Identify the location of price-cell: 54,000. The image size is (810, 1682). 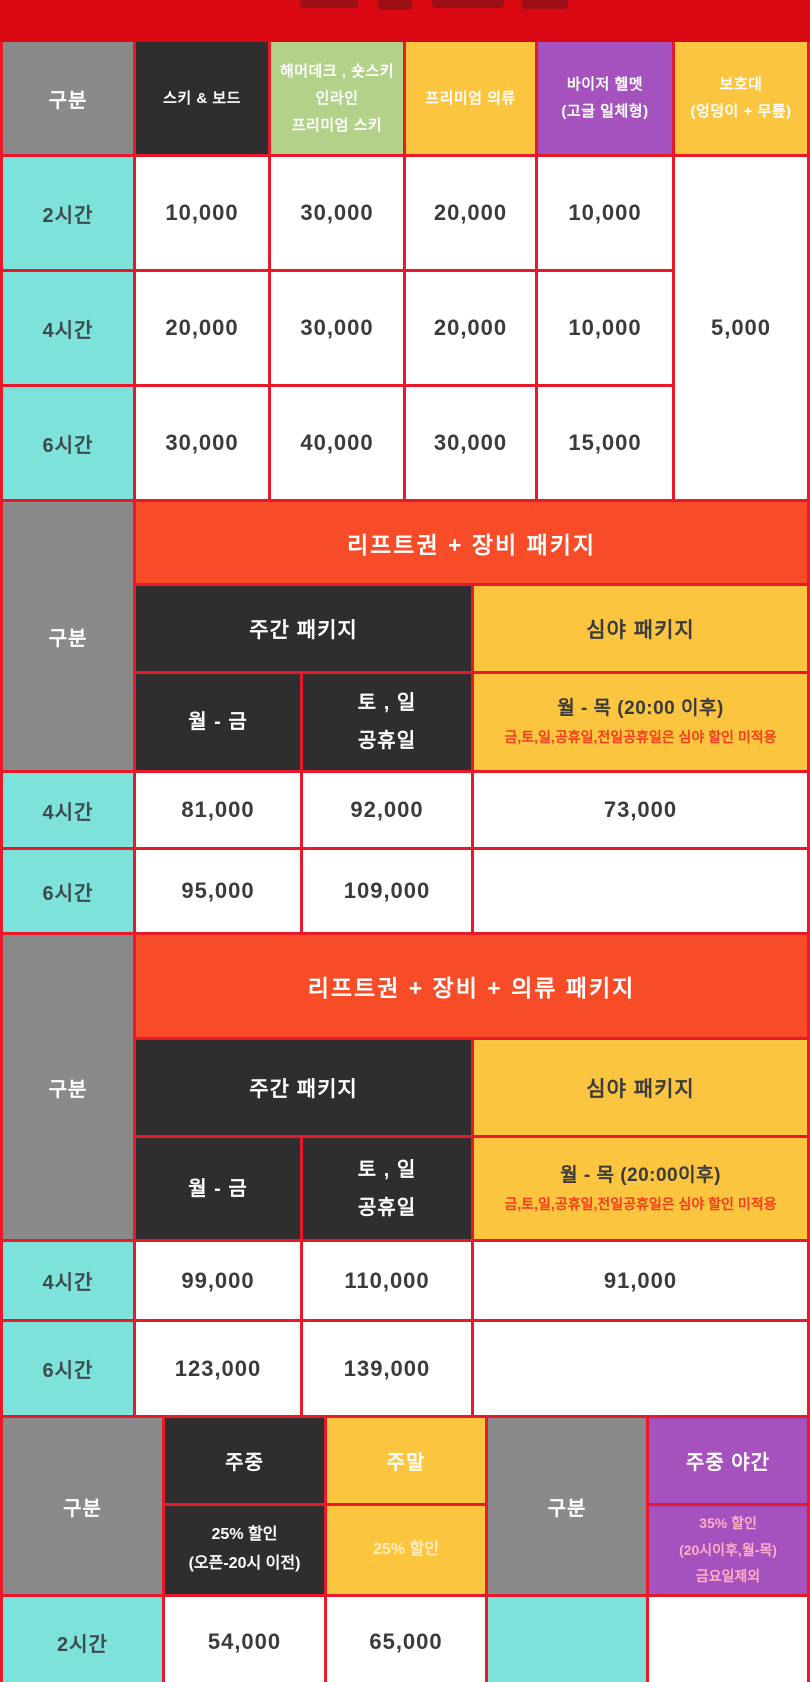
(244, 1639).